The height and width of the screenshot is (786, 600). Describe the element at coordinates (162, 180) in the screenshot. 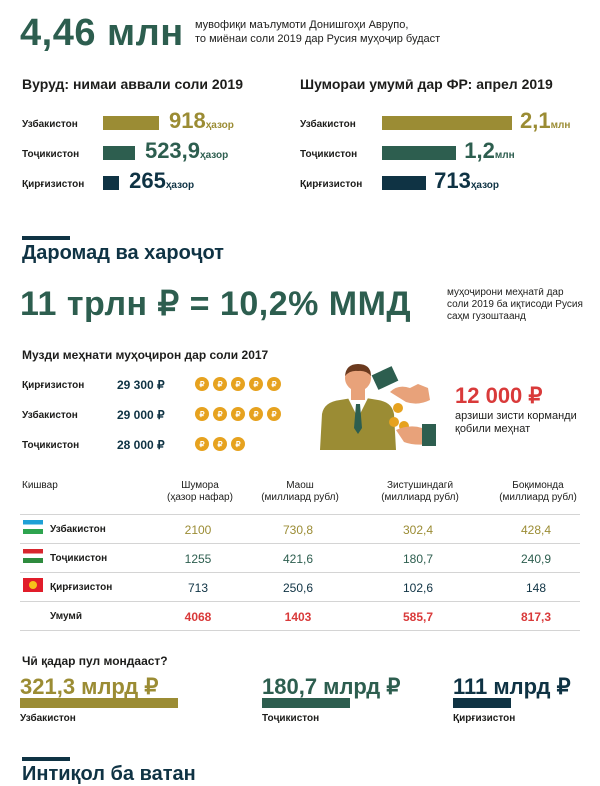

I see `bar-value-label: 265ҳазор` at that location.